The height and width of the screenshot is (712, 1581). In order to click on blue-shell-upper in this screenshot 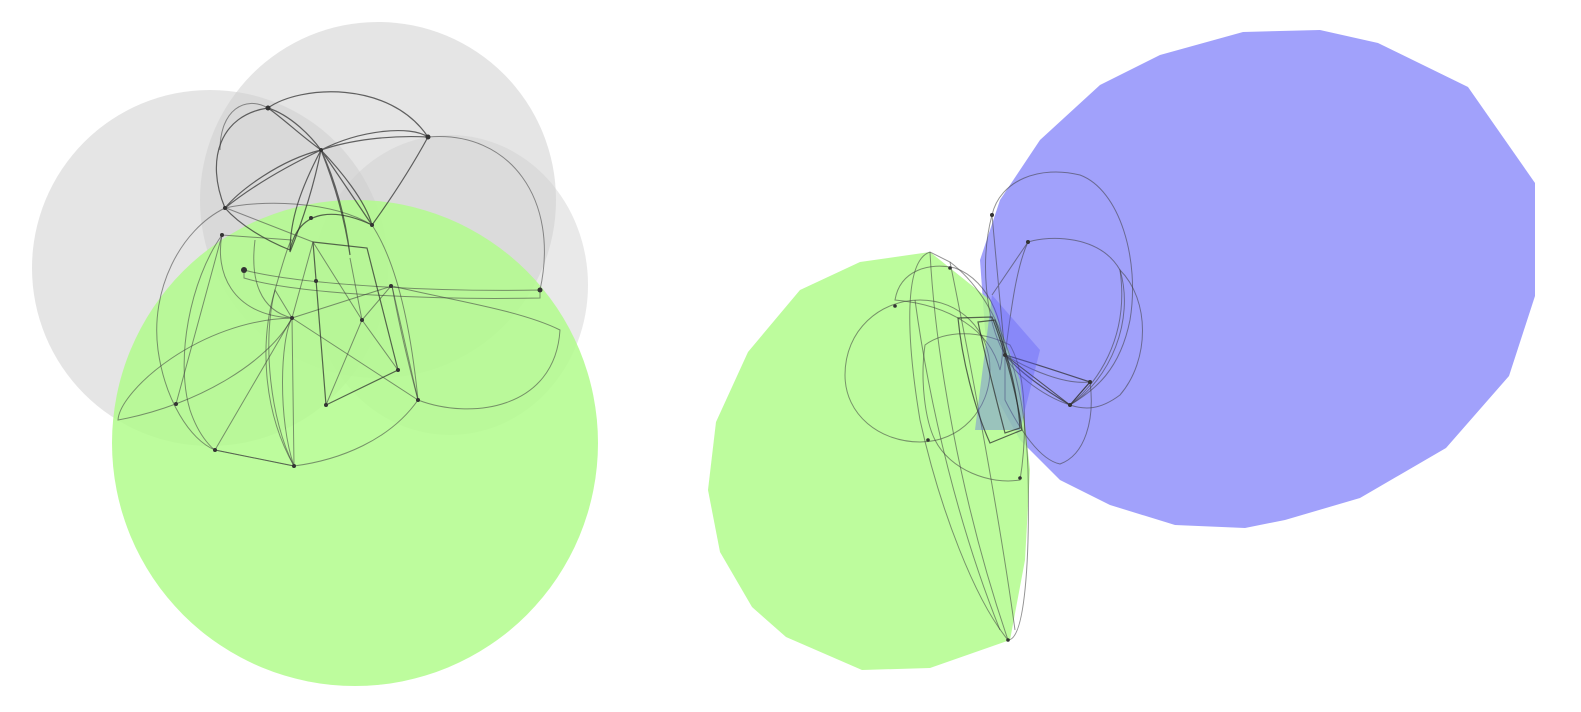, I will do `click(1059, 288)`.